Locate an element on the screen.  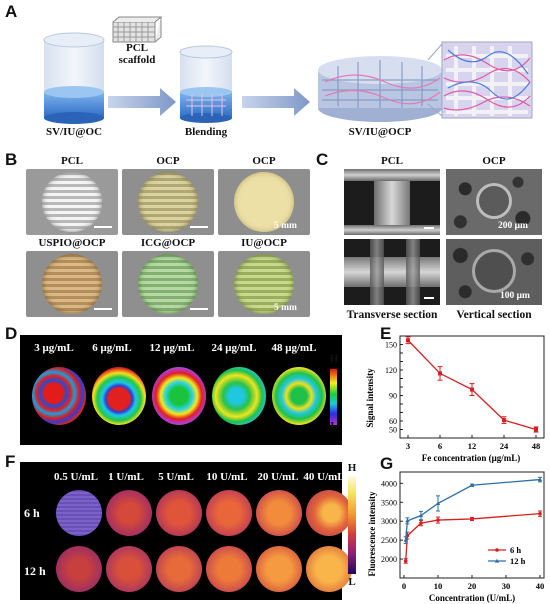
sem-ocp-vertical: 100 μm is located at coordinates (494, 272).